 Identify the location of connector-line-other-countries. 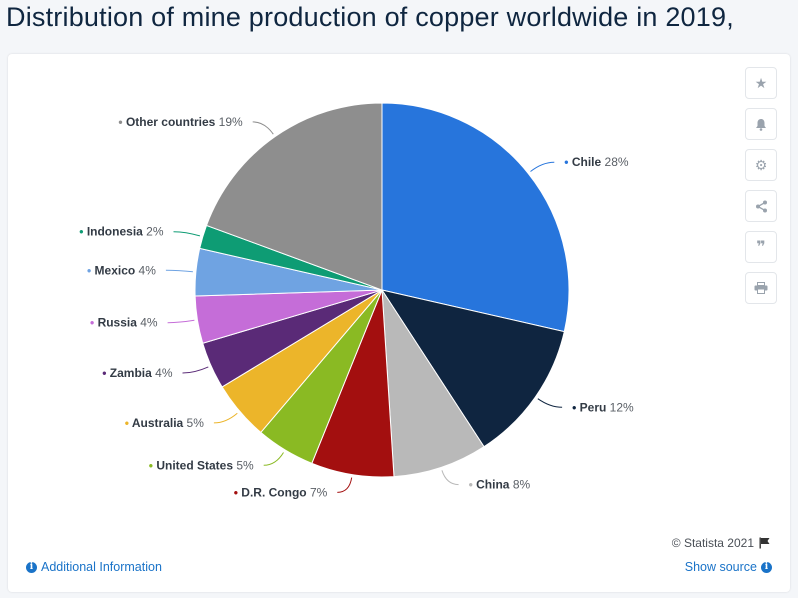
(263, 128).